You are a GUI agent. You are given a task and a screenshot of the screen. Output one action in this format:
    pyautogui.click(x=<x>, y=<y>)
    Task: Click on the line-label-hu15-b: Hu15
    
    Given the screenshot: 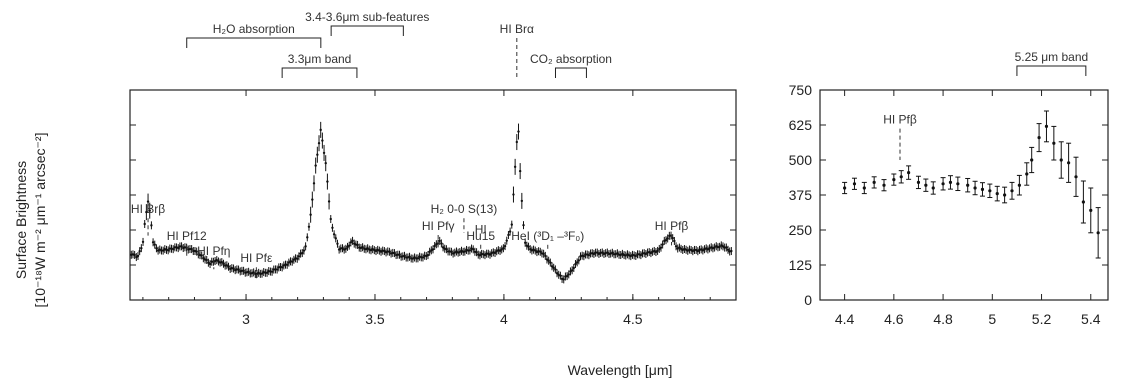 What is the action you would take?
    pyautogui.click(x=480, y=236)
    